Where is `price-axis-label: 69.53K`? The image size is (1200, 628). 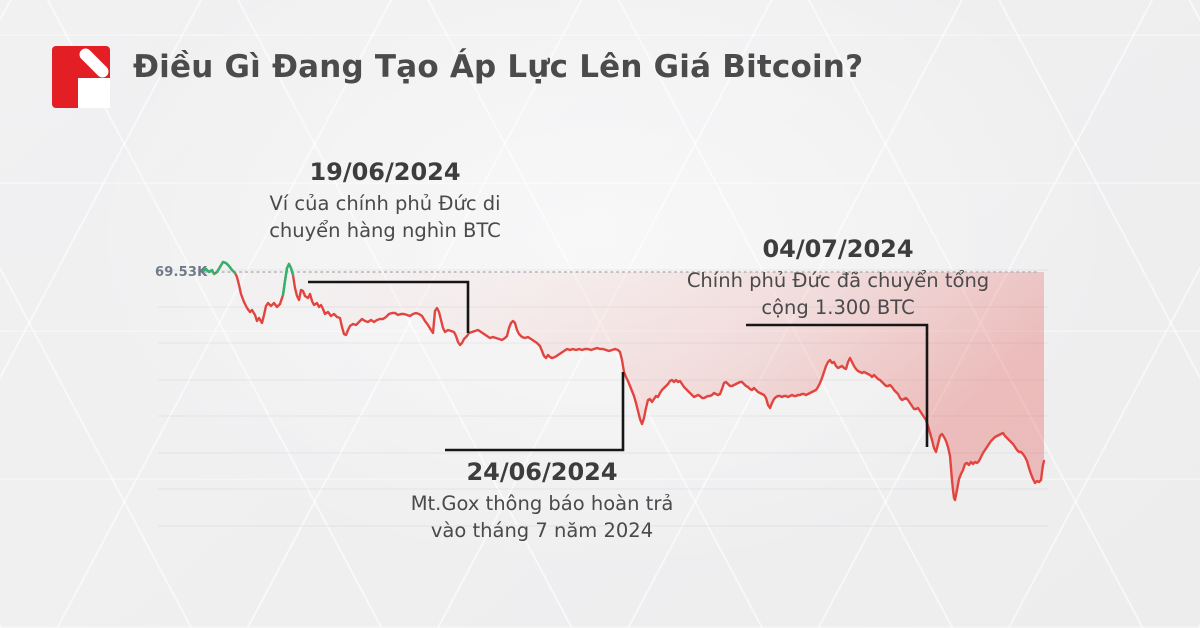 price-axis-label: 69.53K is located at coordinates (181, 272).